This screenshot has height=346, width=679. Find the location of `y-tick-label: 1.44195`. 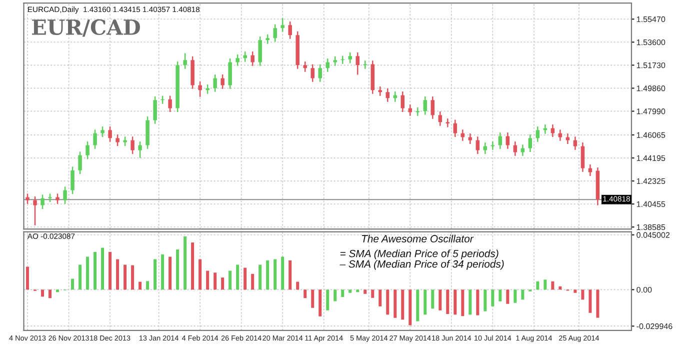

y-tick-label: 1.44195 is located at coordinates (651, 158).